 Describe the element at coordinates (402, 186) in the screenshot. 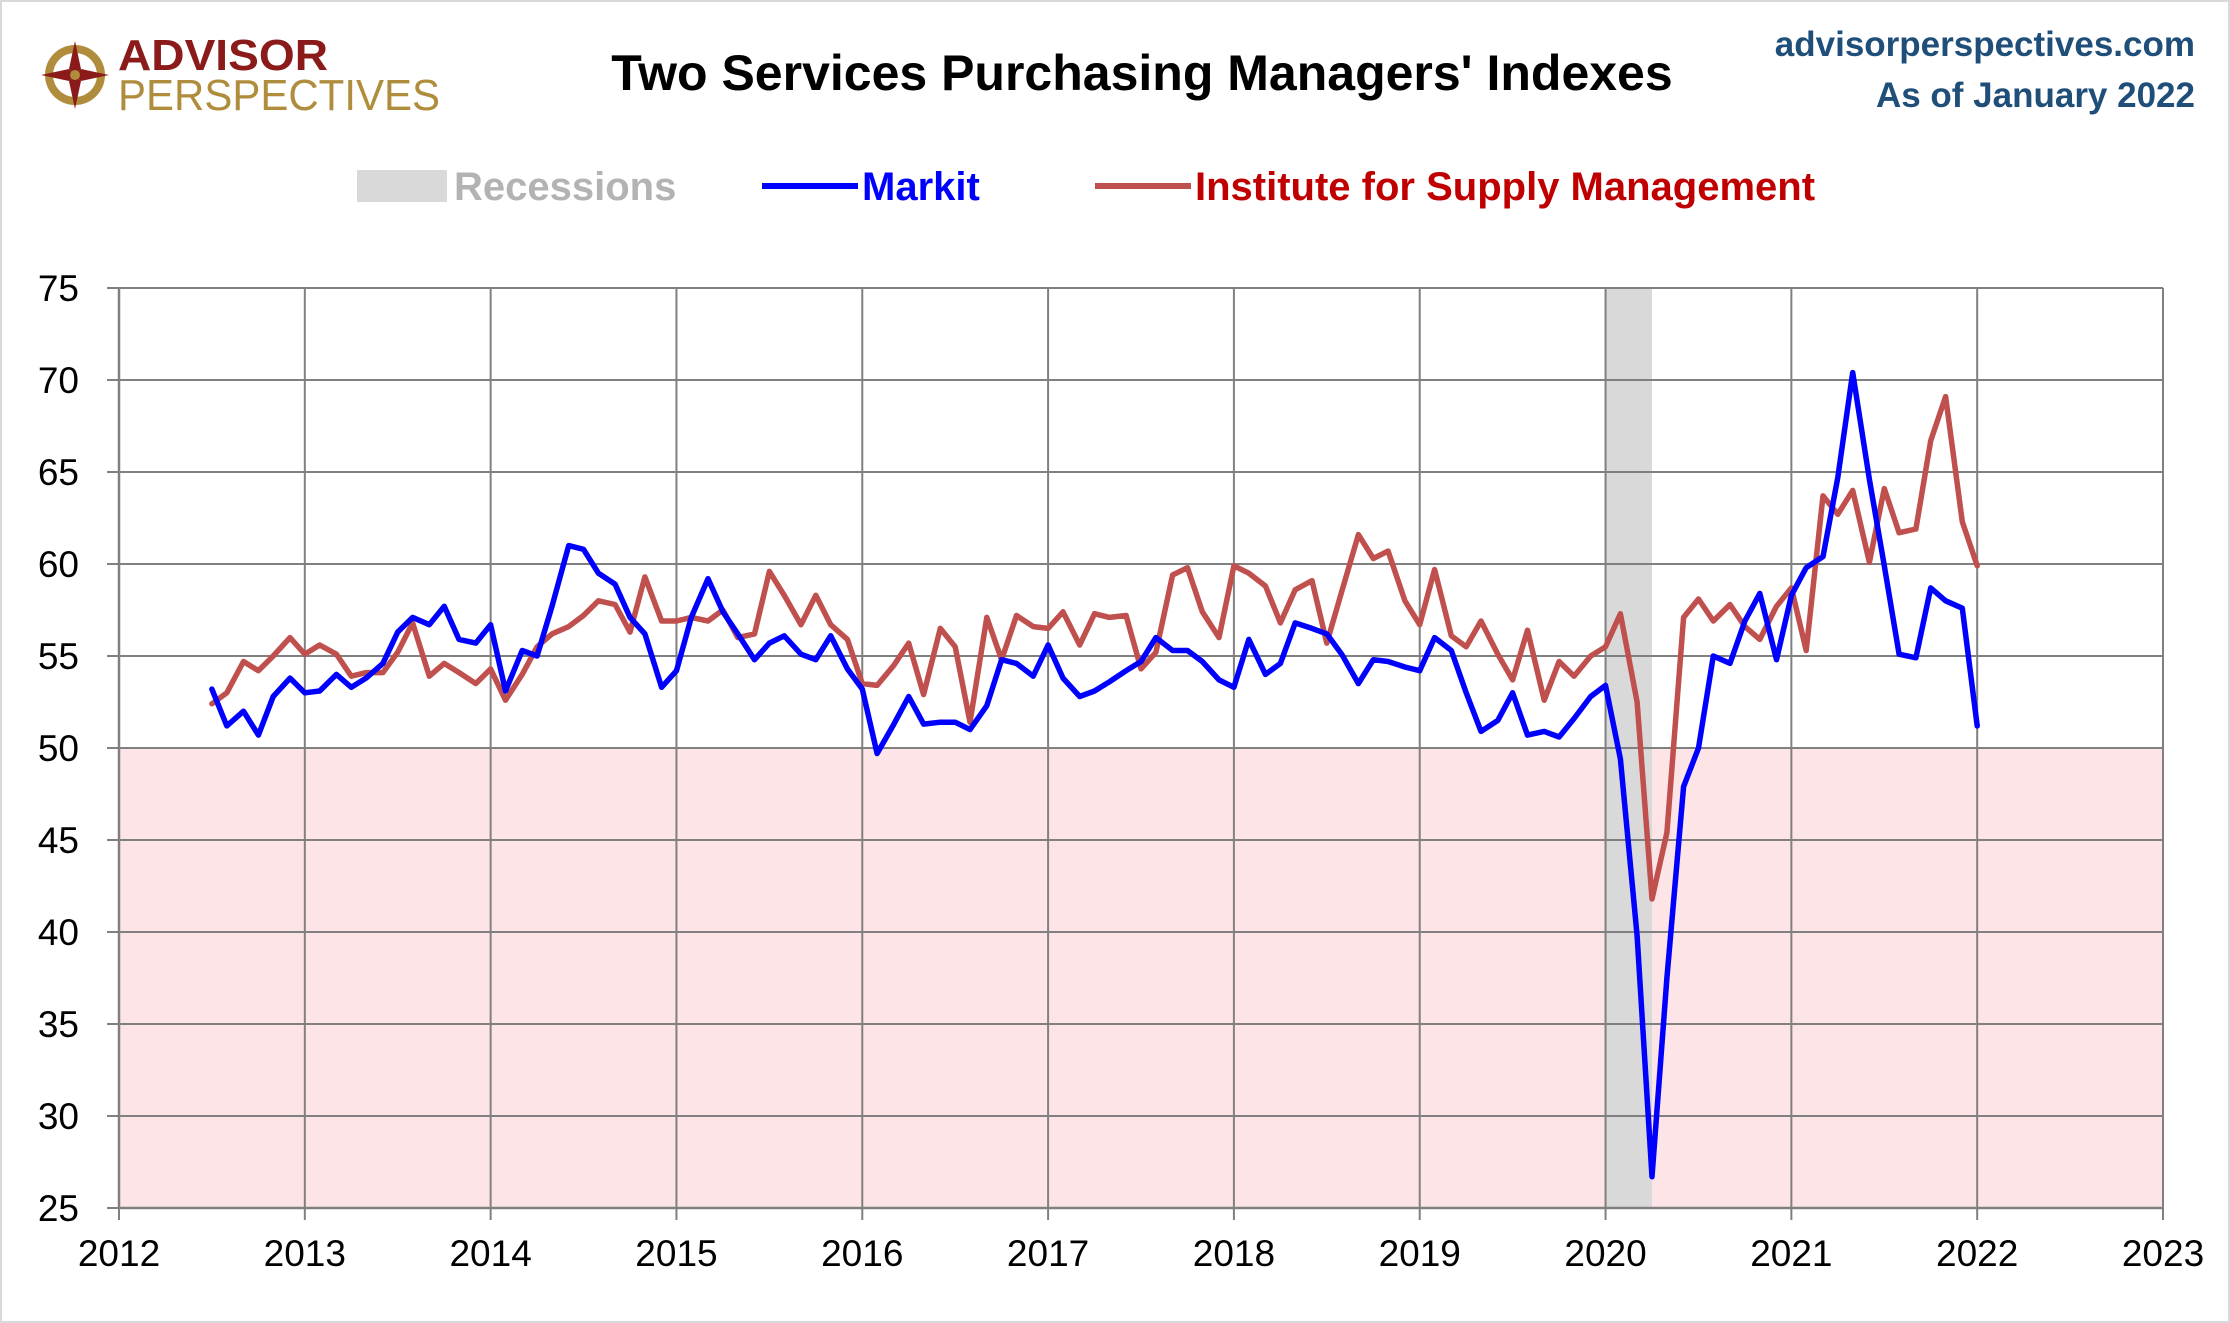

I see `legend-recessions-swatch` at that location.